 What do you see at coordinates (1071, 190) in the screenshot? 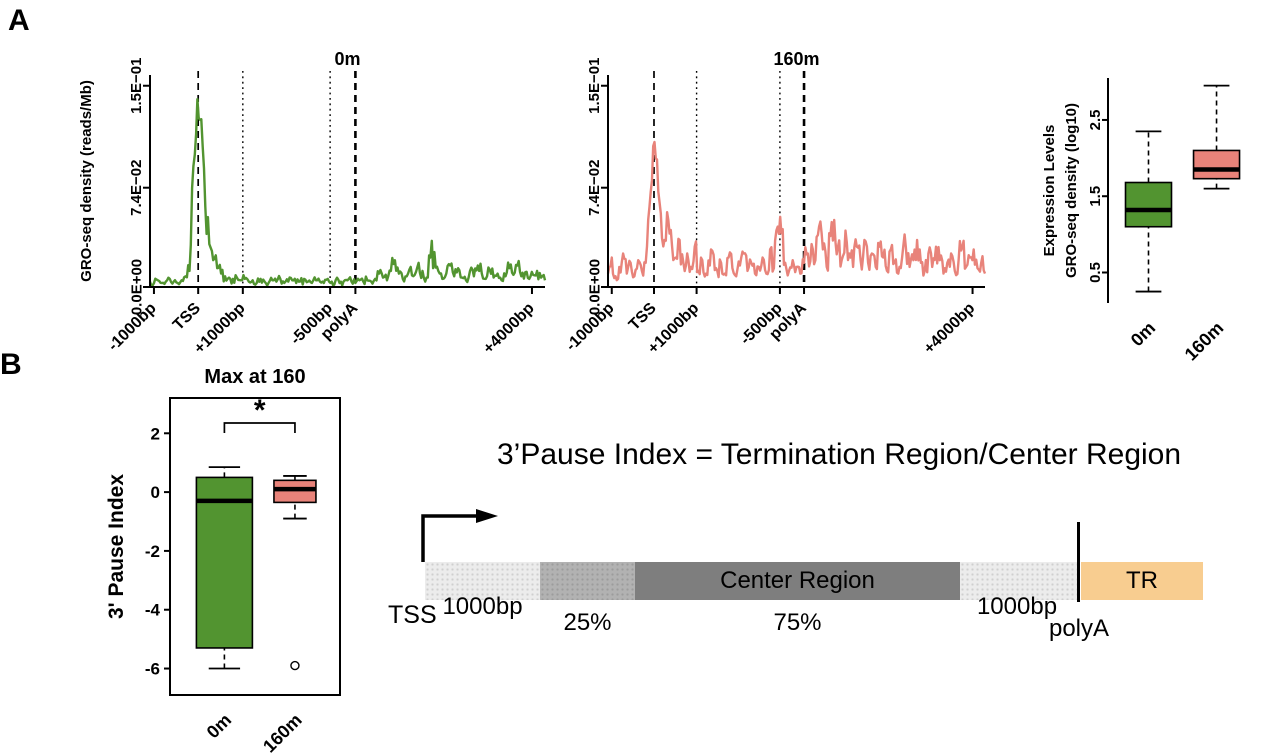
I see `svg-text: GRO-seq density (log10)` at bounding box center [1071, 190].